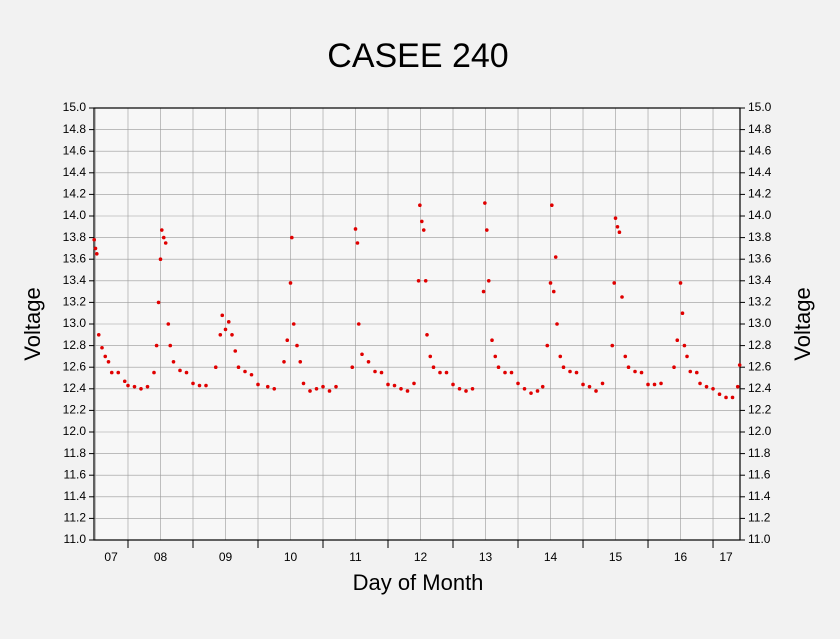 This screenshot has width=840, height=644. I want to click on y-tick-label: 14.8, so click(75, 129).